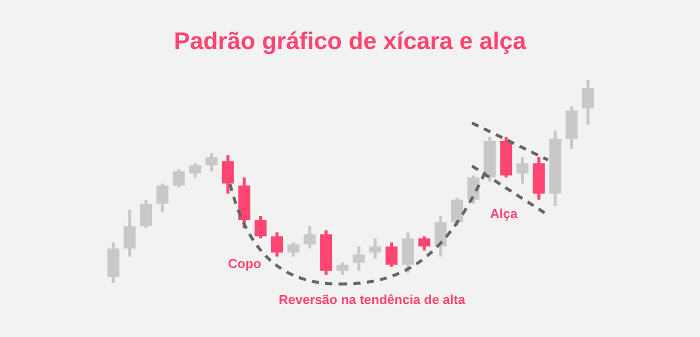 The width and height of the screenshot is (700, 337). What do you see at coordinates (372, 299) in the screenshot?
I see `text: Reversão na tendência de alta` at bounding box center [372, 299].